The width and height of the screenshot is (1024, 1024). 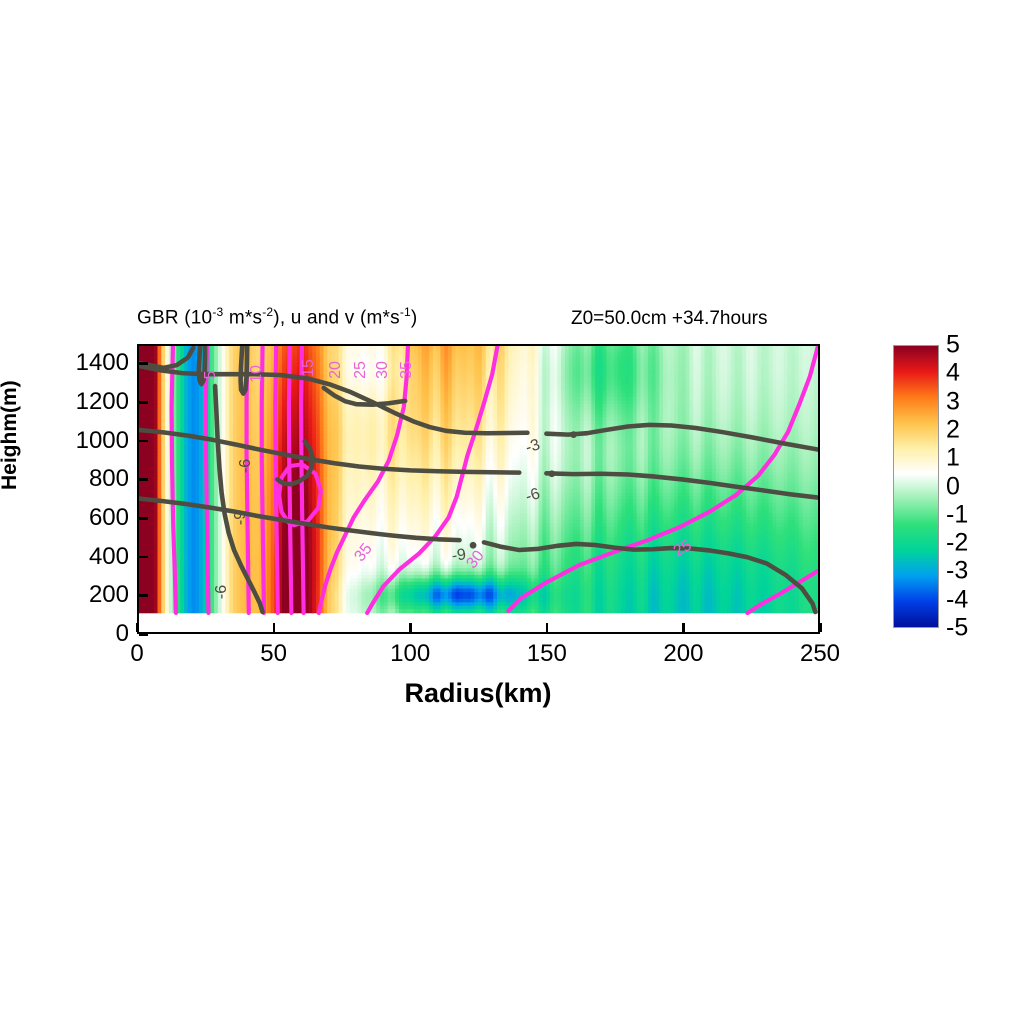 I want to click on y-tick-label: 1400, so click(x=102, y=363).